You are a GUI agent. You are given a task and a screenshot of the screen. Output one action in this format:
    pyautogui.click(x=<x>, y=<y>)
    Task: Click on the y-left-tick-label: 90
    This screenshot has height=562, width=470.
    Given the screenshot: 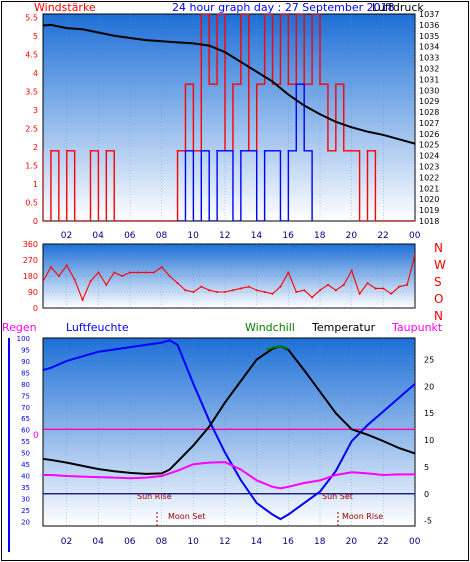 What is the action you would take?
    pyautogui.click(x=25, y=362)
    